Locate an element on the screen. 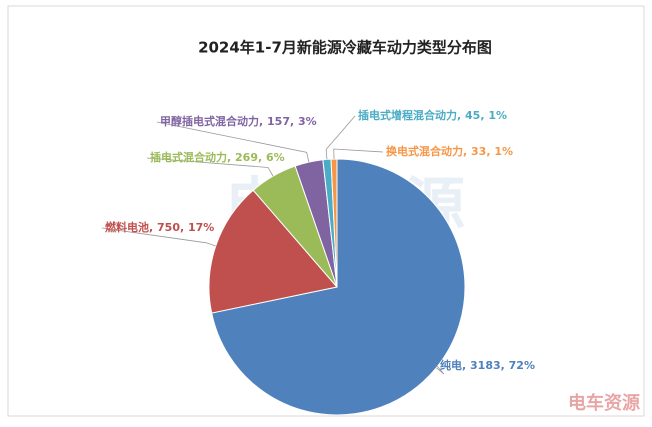 This screenshot has width=652, height=427. chart-title: 2024年1-7月新能源冷藏车动力类型分布图 is located at coordinates (345, 48).